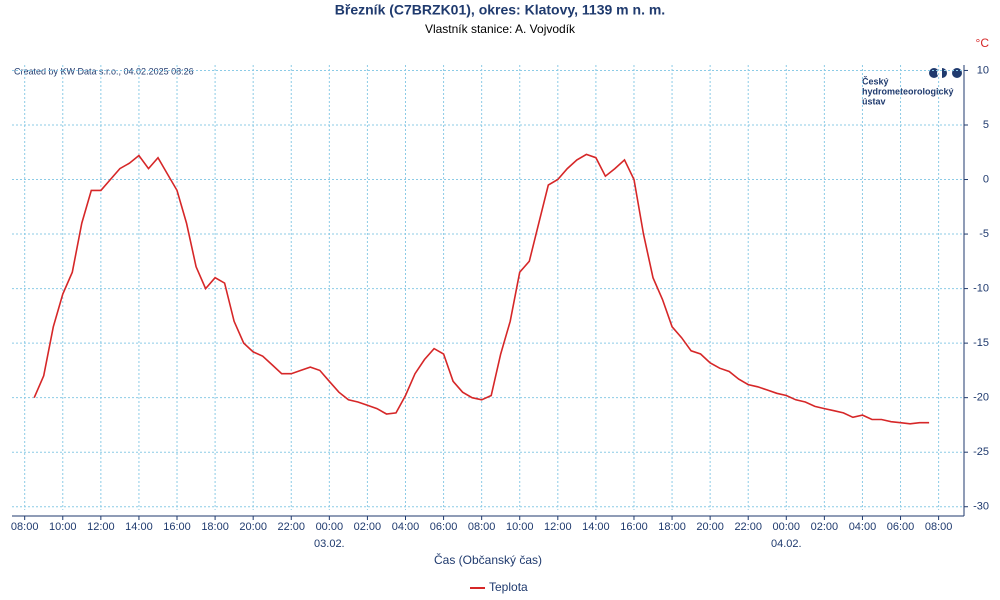  What do you see at coordinates (908, 91) in the screenshot?
I see `logo-text: hydrometeorologický` at bounding box center [908, 91].